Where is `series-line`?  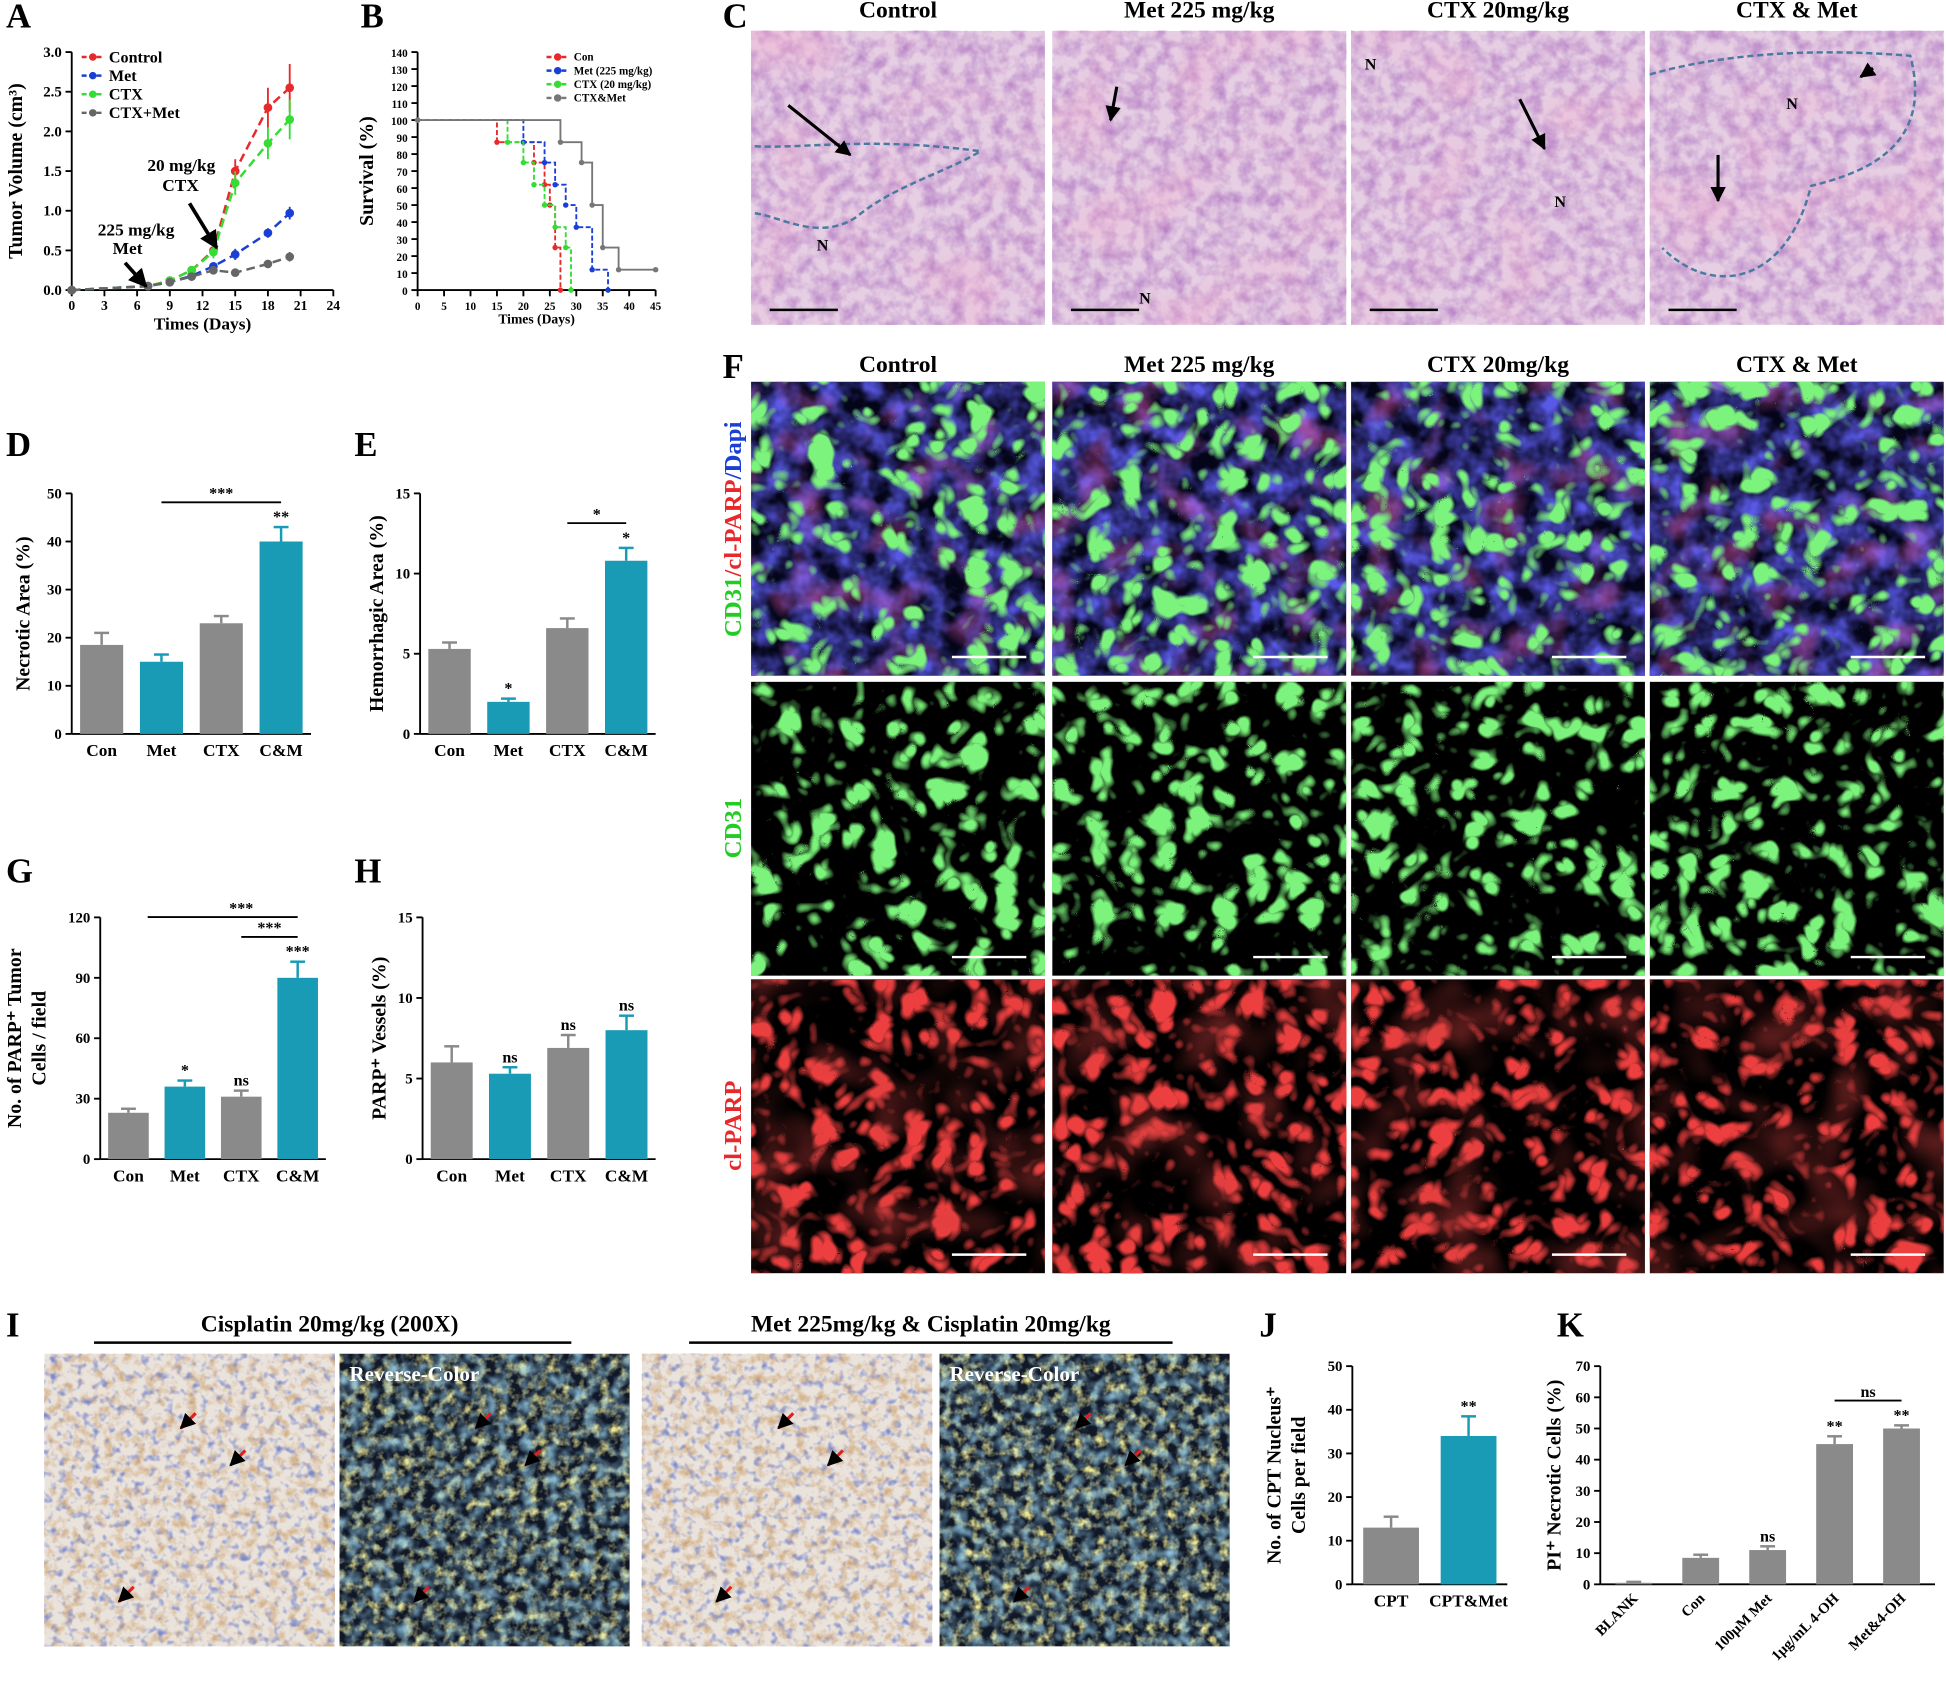 series-line is located at coordinates (181, 205).